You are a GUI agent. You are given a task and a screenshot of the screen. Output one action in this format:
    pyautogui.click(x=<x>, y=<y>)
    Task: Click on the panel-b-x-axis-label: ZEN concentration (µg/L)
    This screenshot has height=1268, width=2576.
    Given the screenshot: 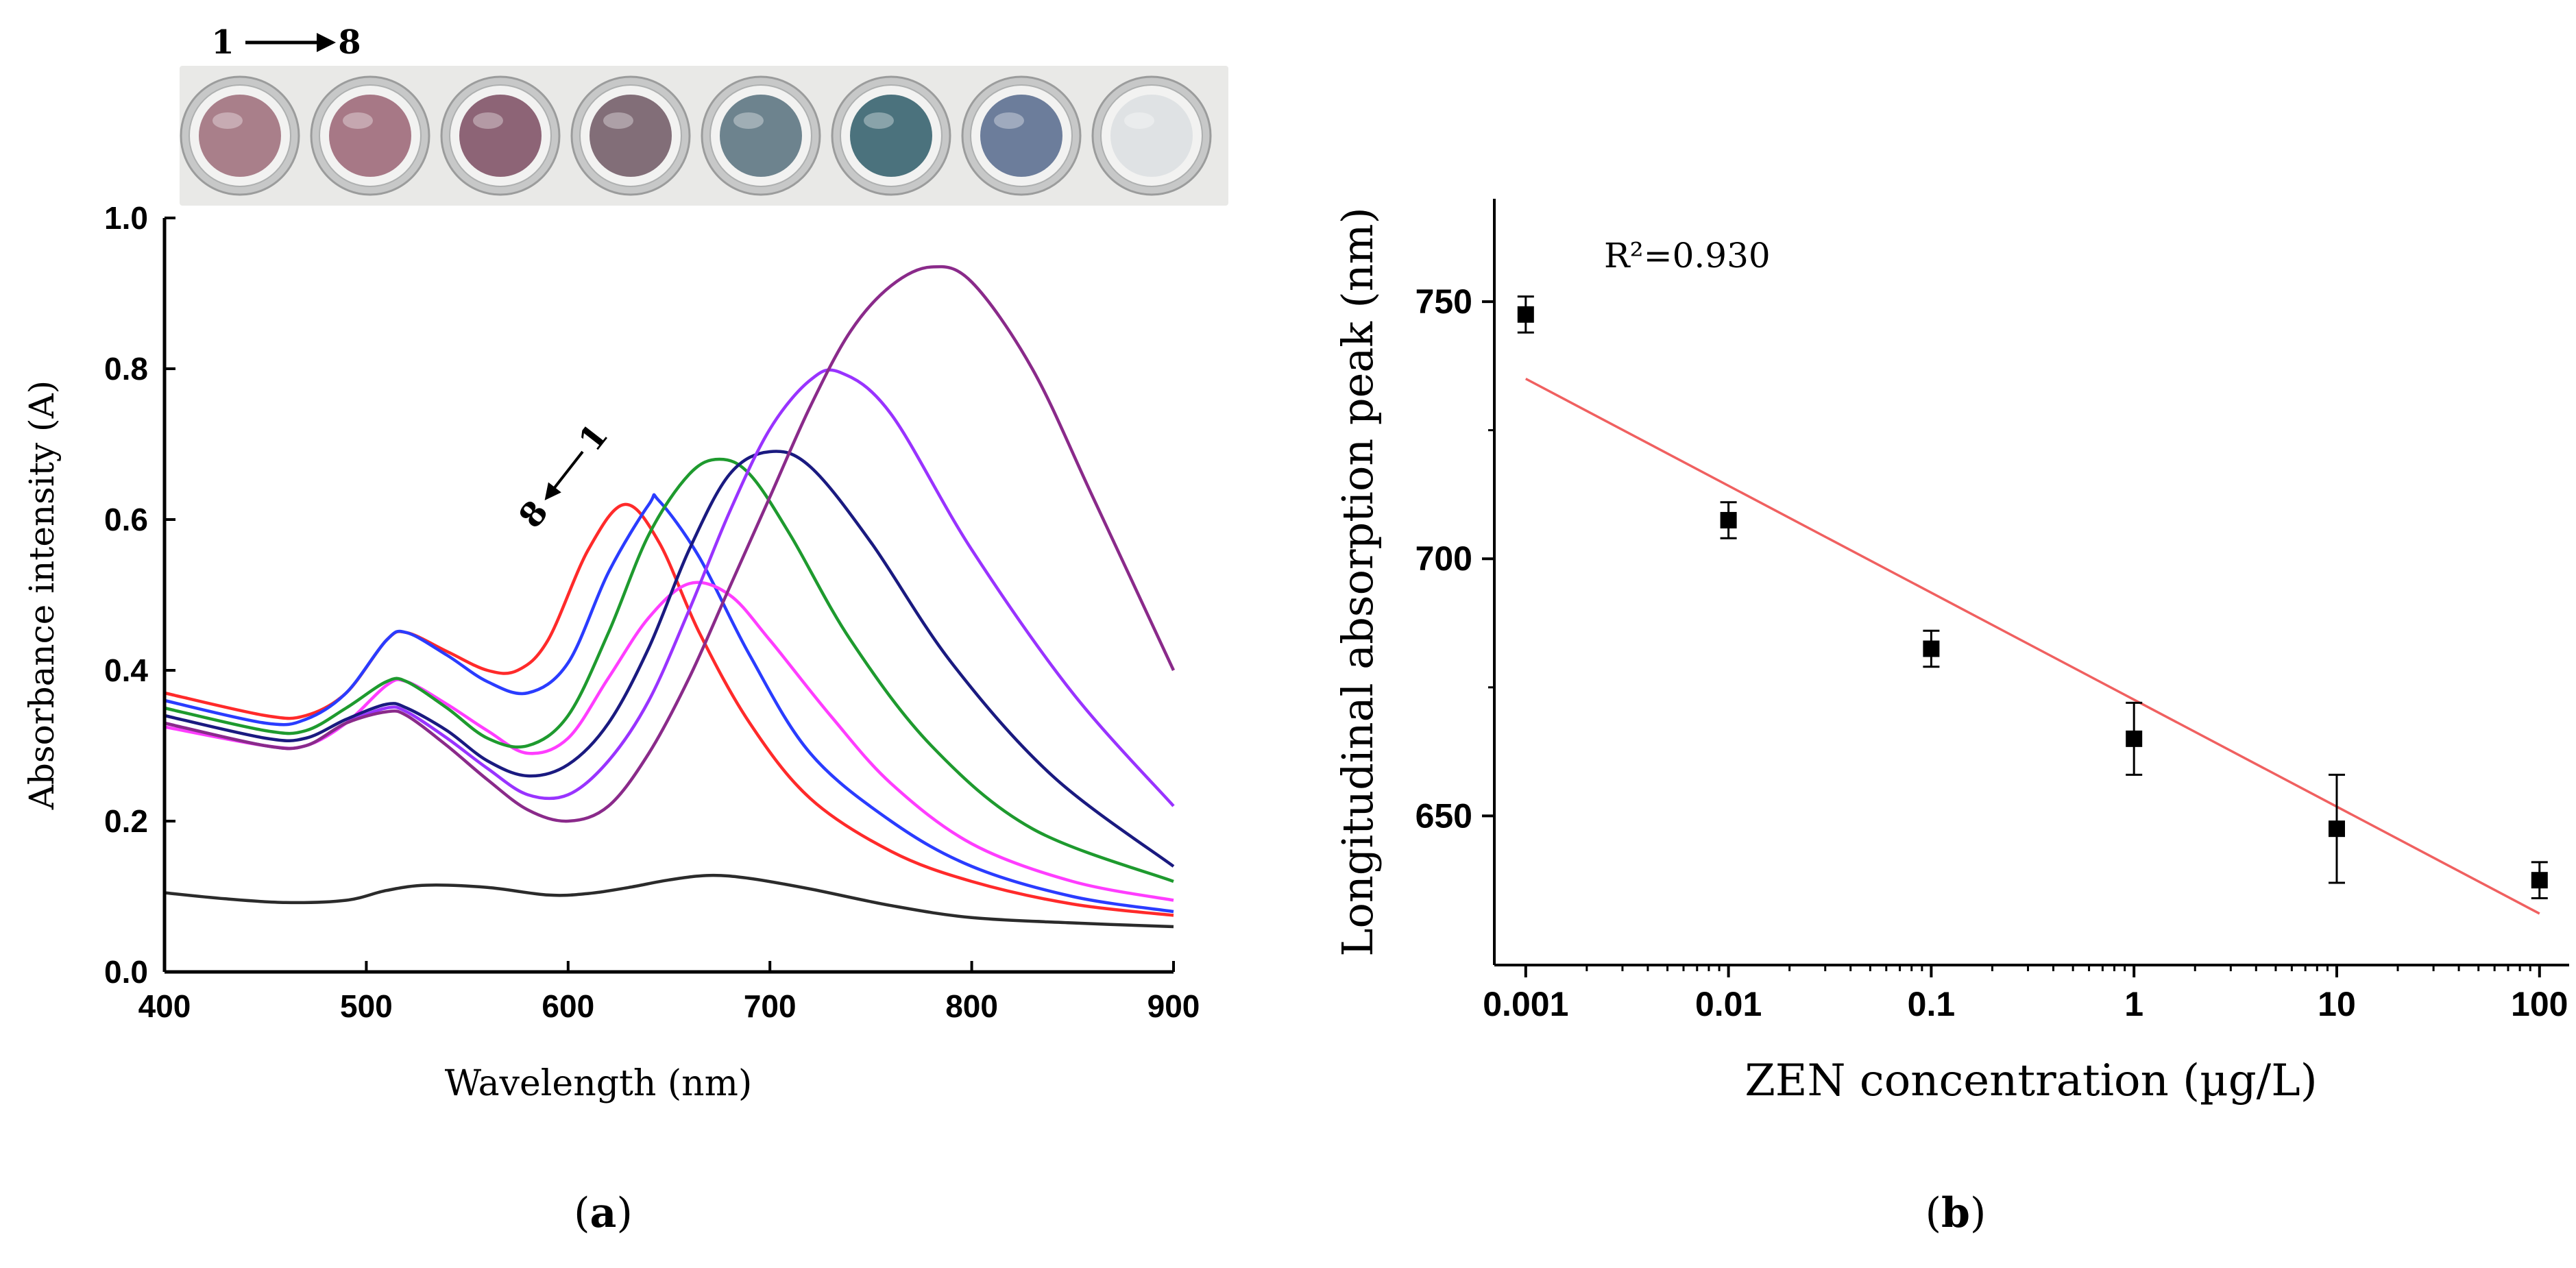 What is the action you would take?
    pyautogui.click(x=2031, y=1081)
    